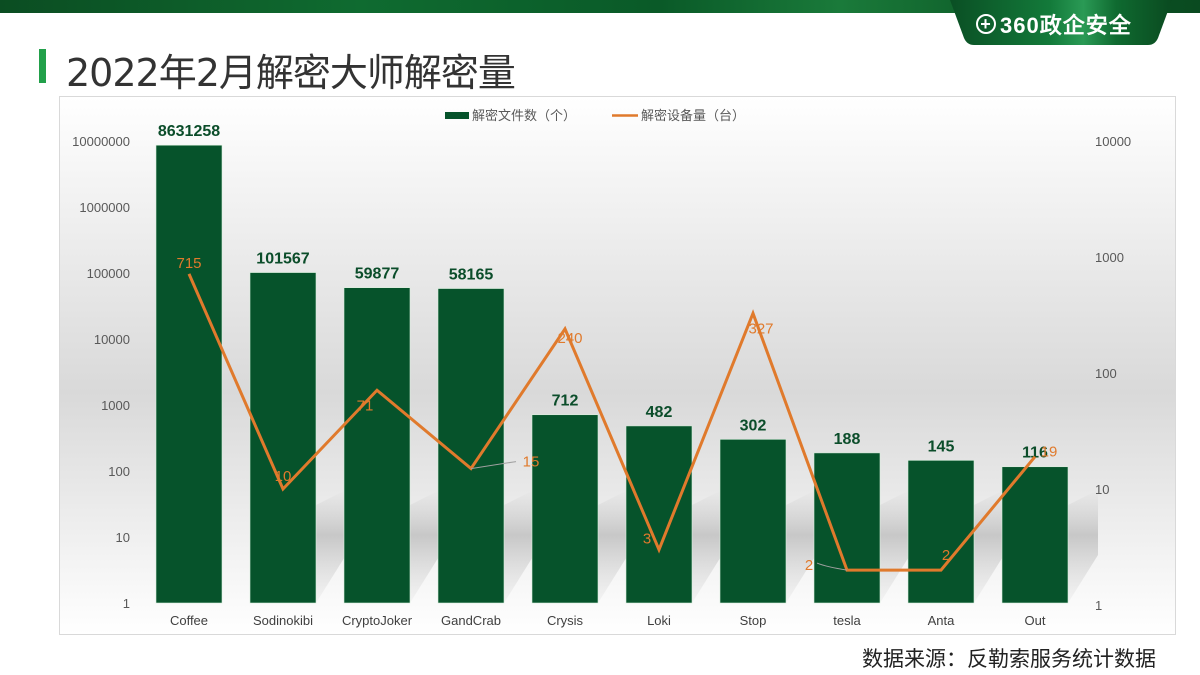 This screenshot has height=675, width=1200. I want to click on bar-crysis, so click(565, 509).